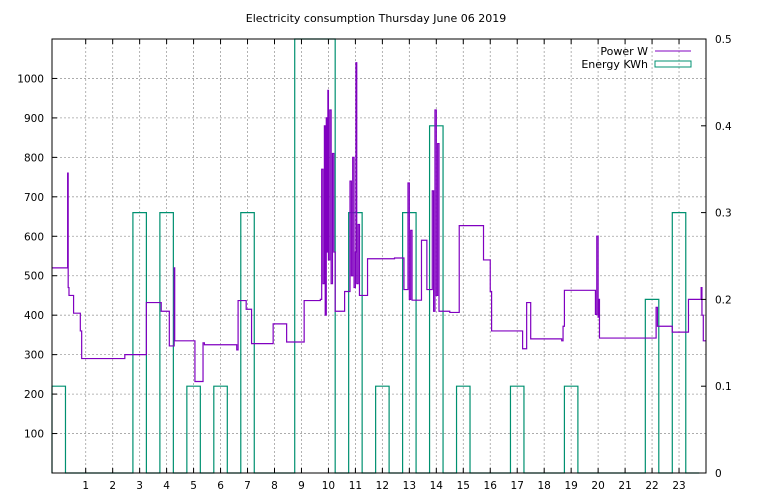  I want to click on x-tick-label: 22, so click(651, 486).